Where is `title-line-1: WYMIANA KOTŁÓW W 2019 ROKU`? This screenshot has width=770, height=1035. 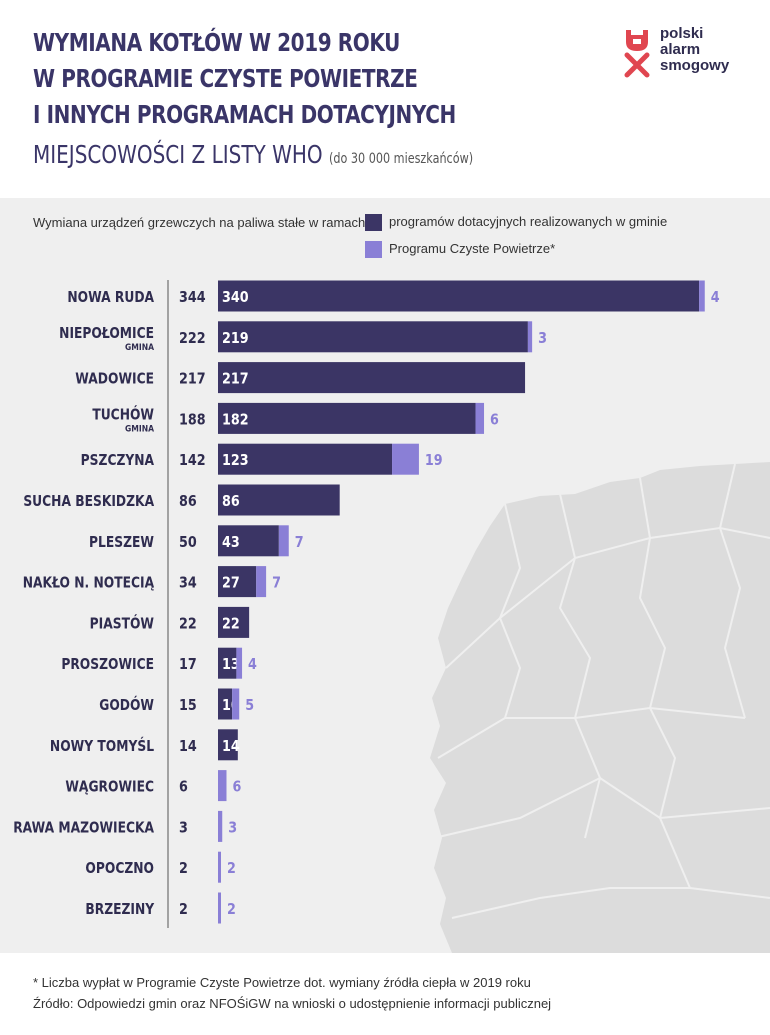
title-line-1: WYMIANA KOTŁÓW W 2019 ROKU is located at coordinates (216, 42).